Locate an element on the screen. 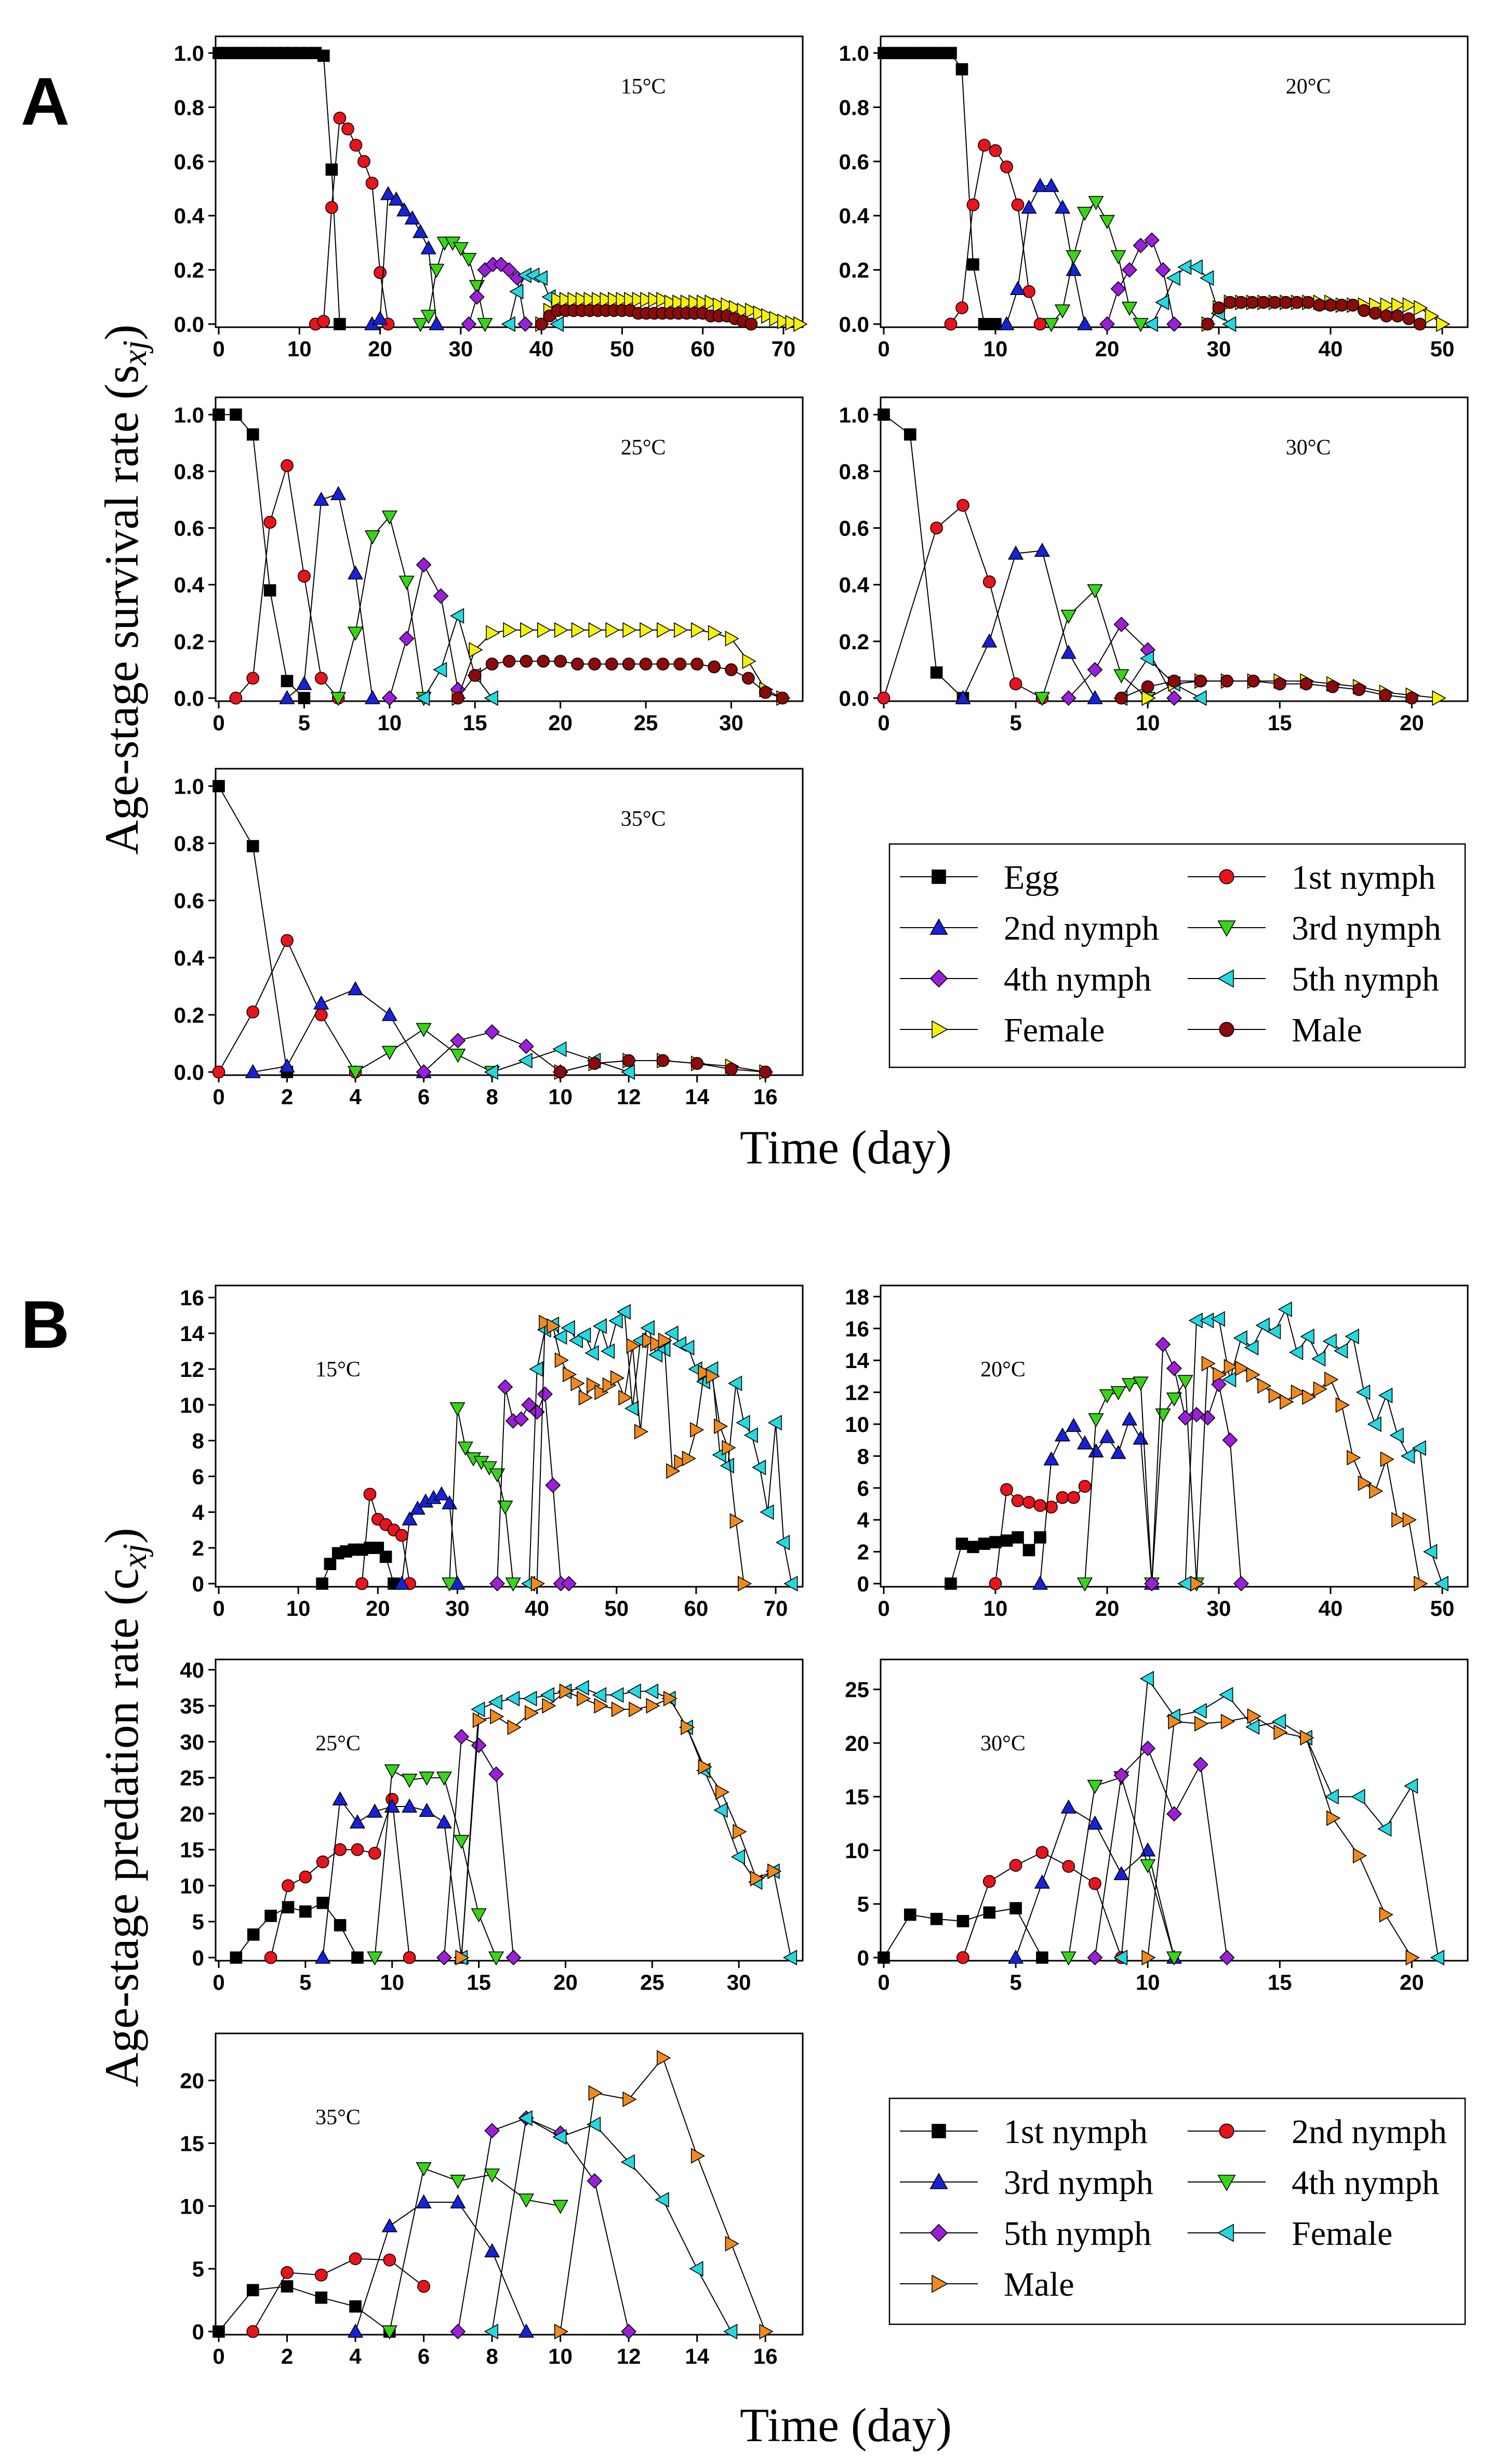 This screenshot has width=1502, height=2464. series-female is located at coordinates (611, 2225).